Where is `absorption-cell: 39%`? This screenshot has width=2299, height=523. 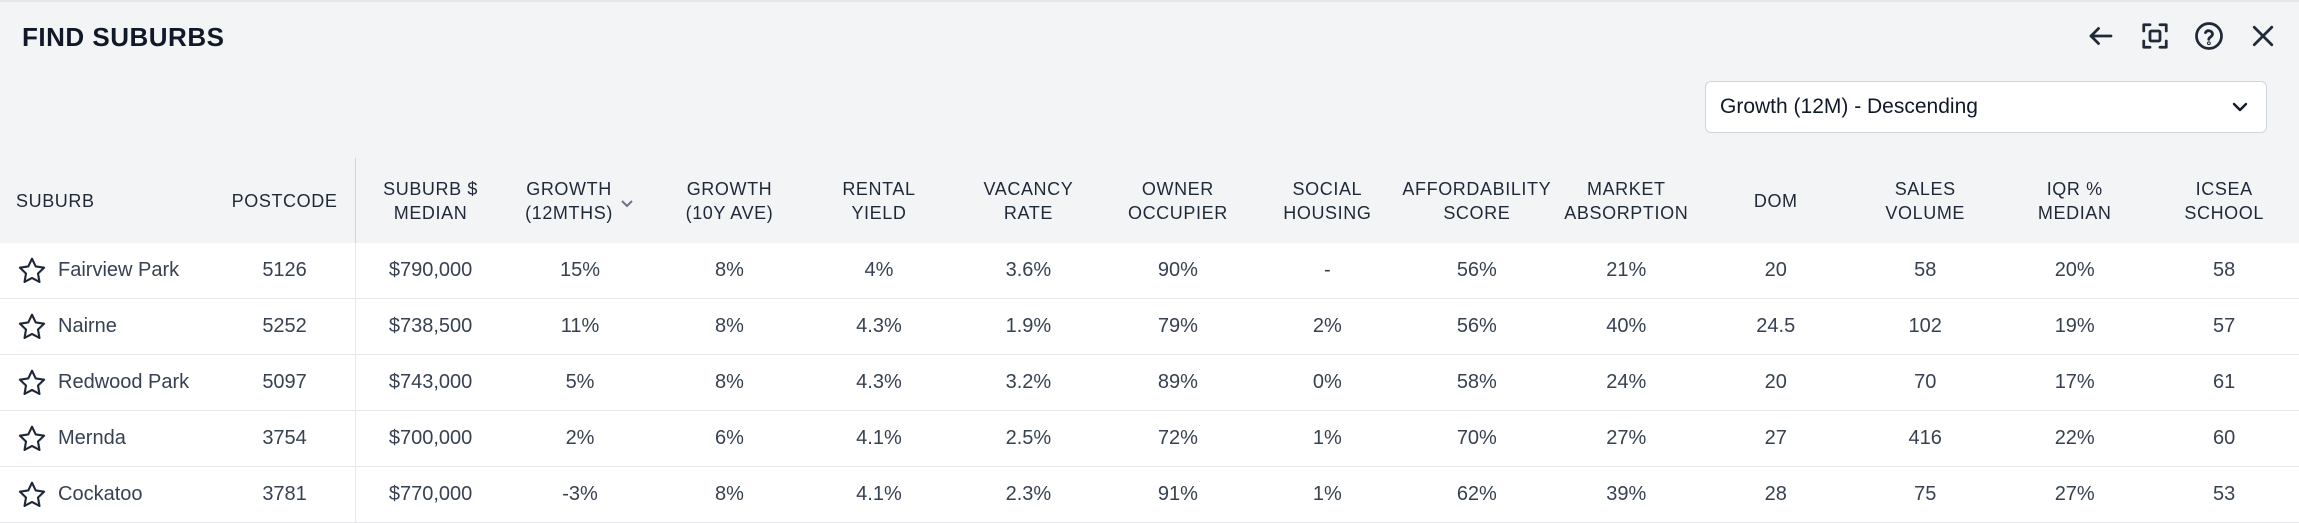
absorption-cell: 39% is located at coordinates (1626, 494).